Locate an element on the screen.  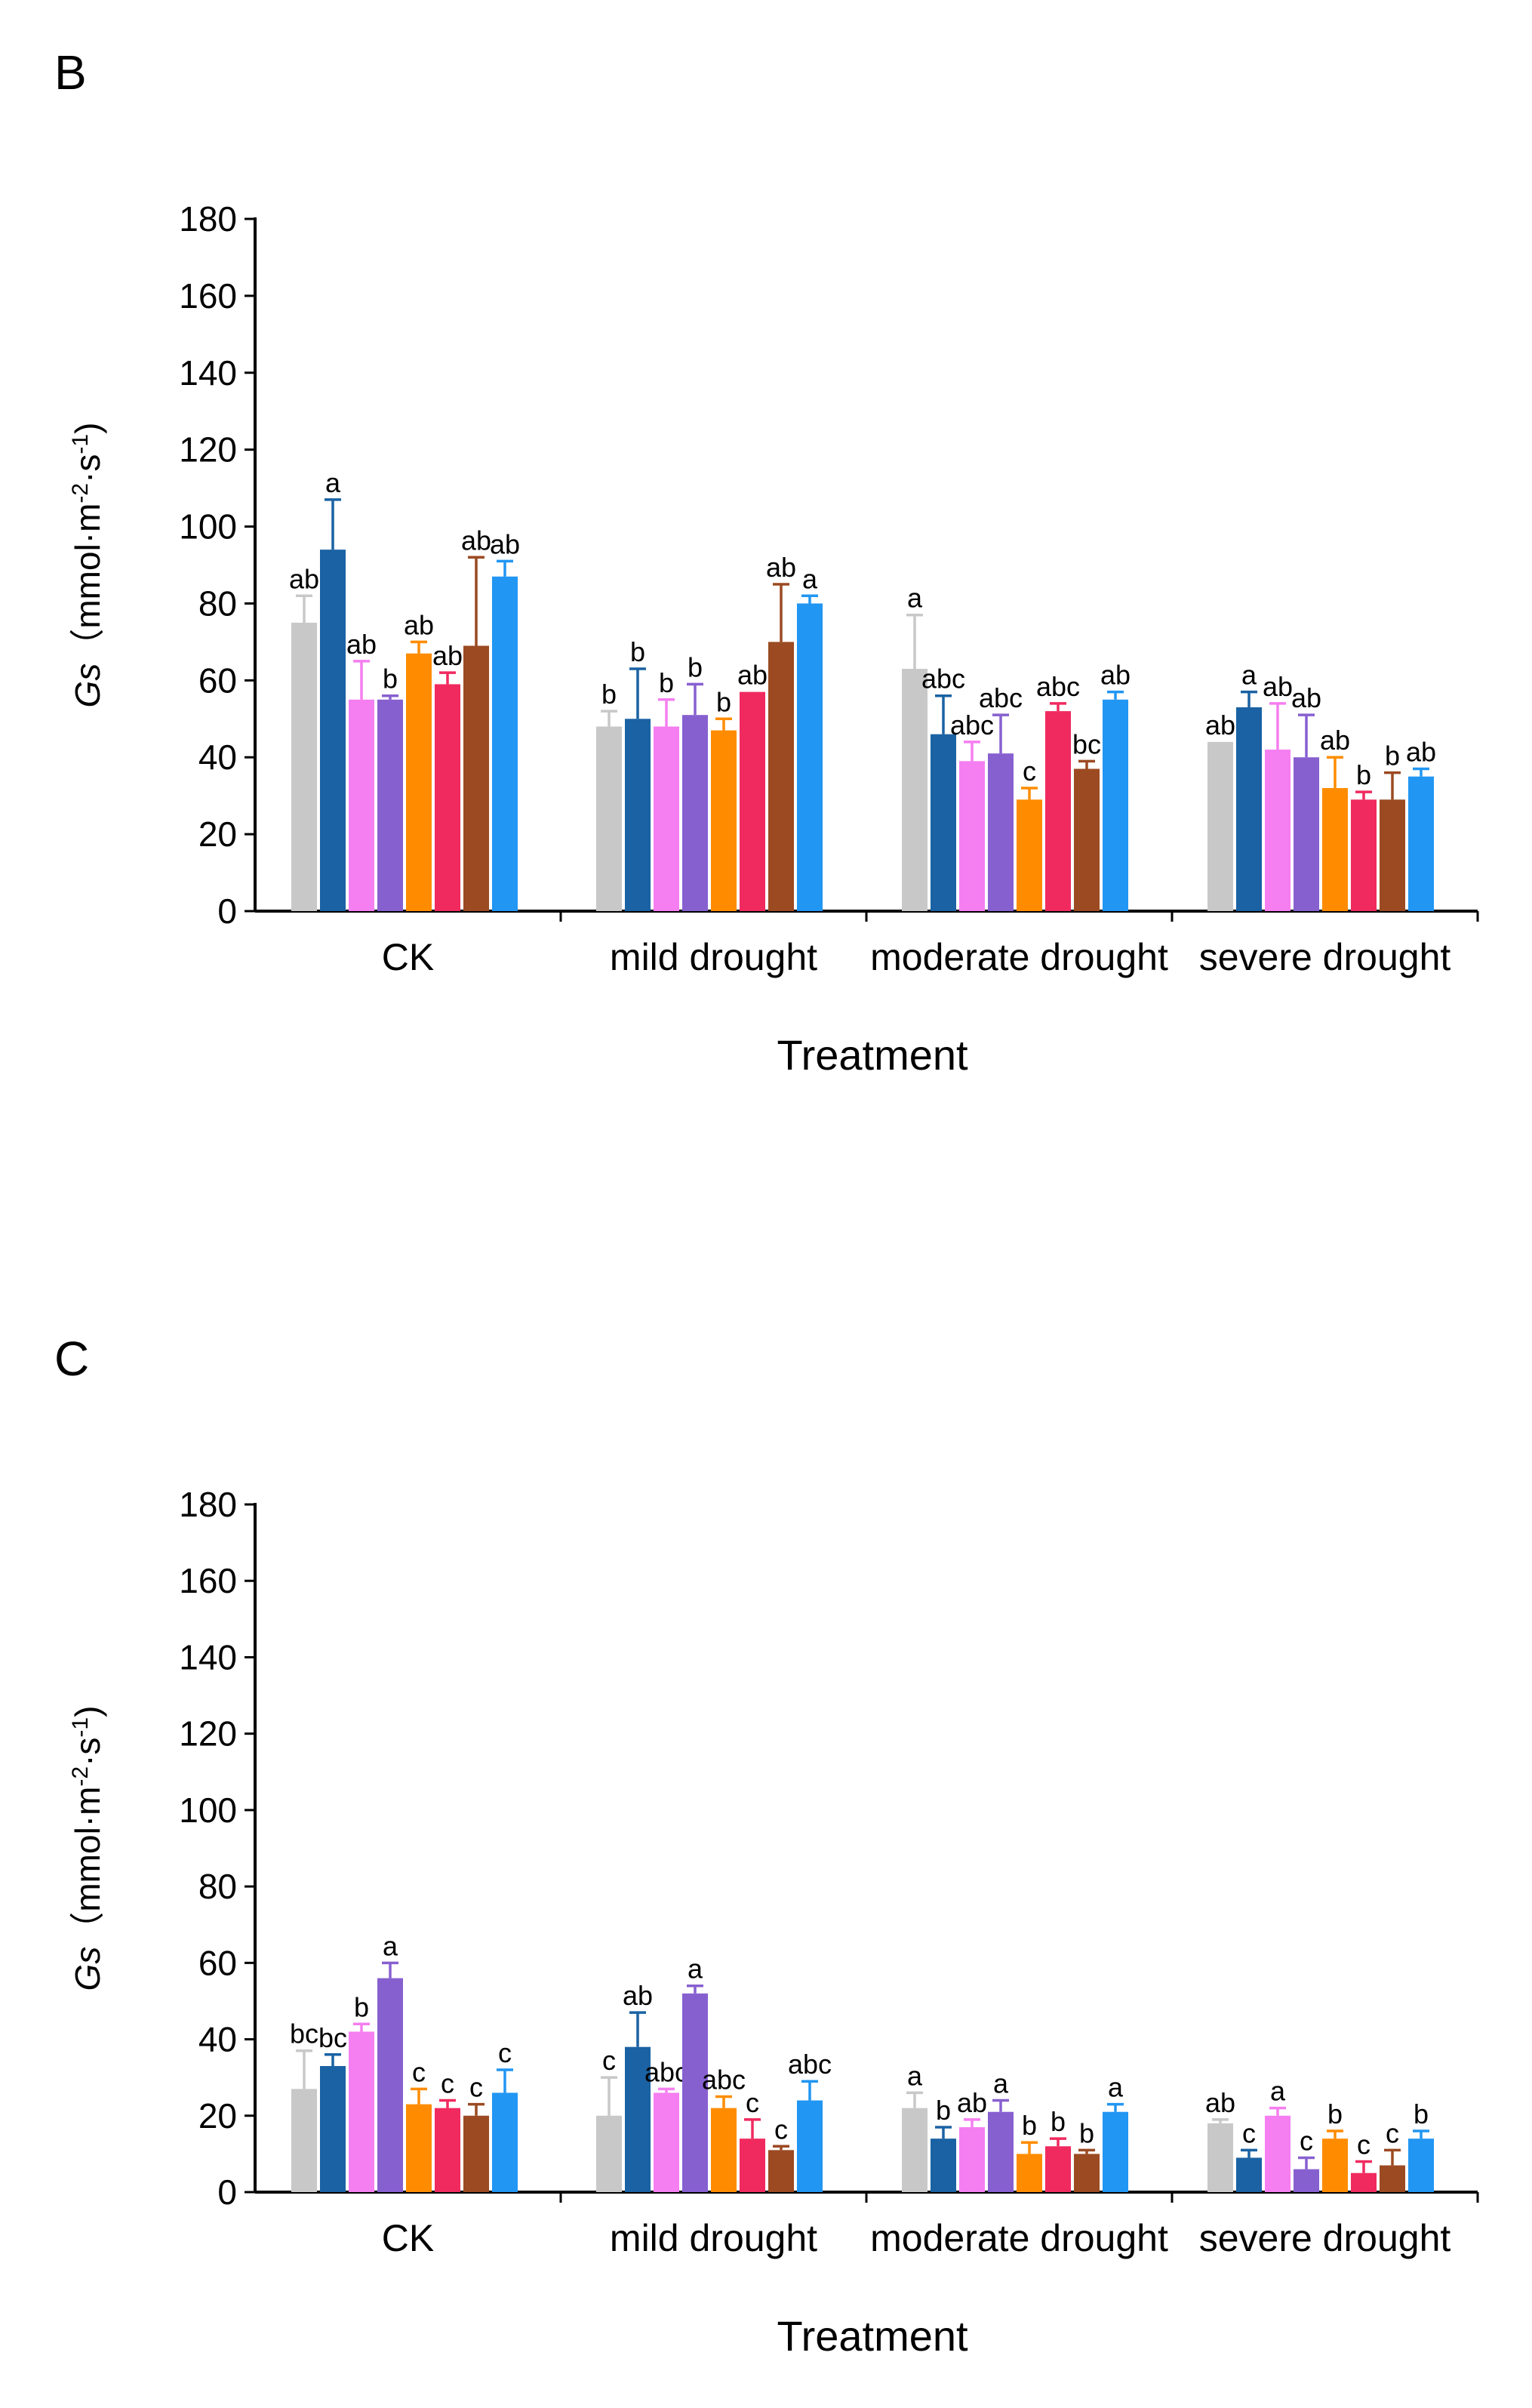
y-tick-label: 100 is located at coordinates (208, 1810).